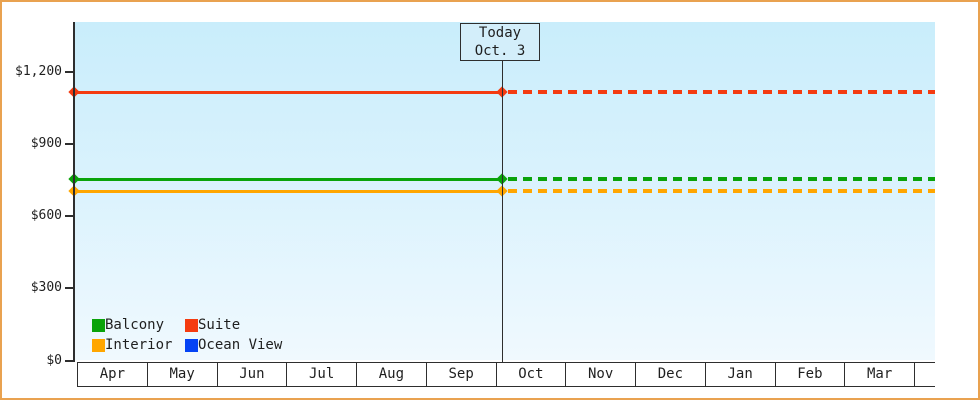 Image resolution: width=980 pixels, height=400 pixels. I want to click on today-vertical-line, so click(502, 211).